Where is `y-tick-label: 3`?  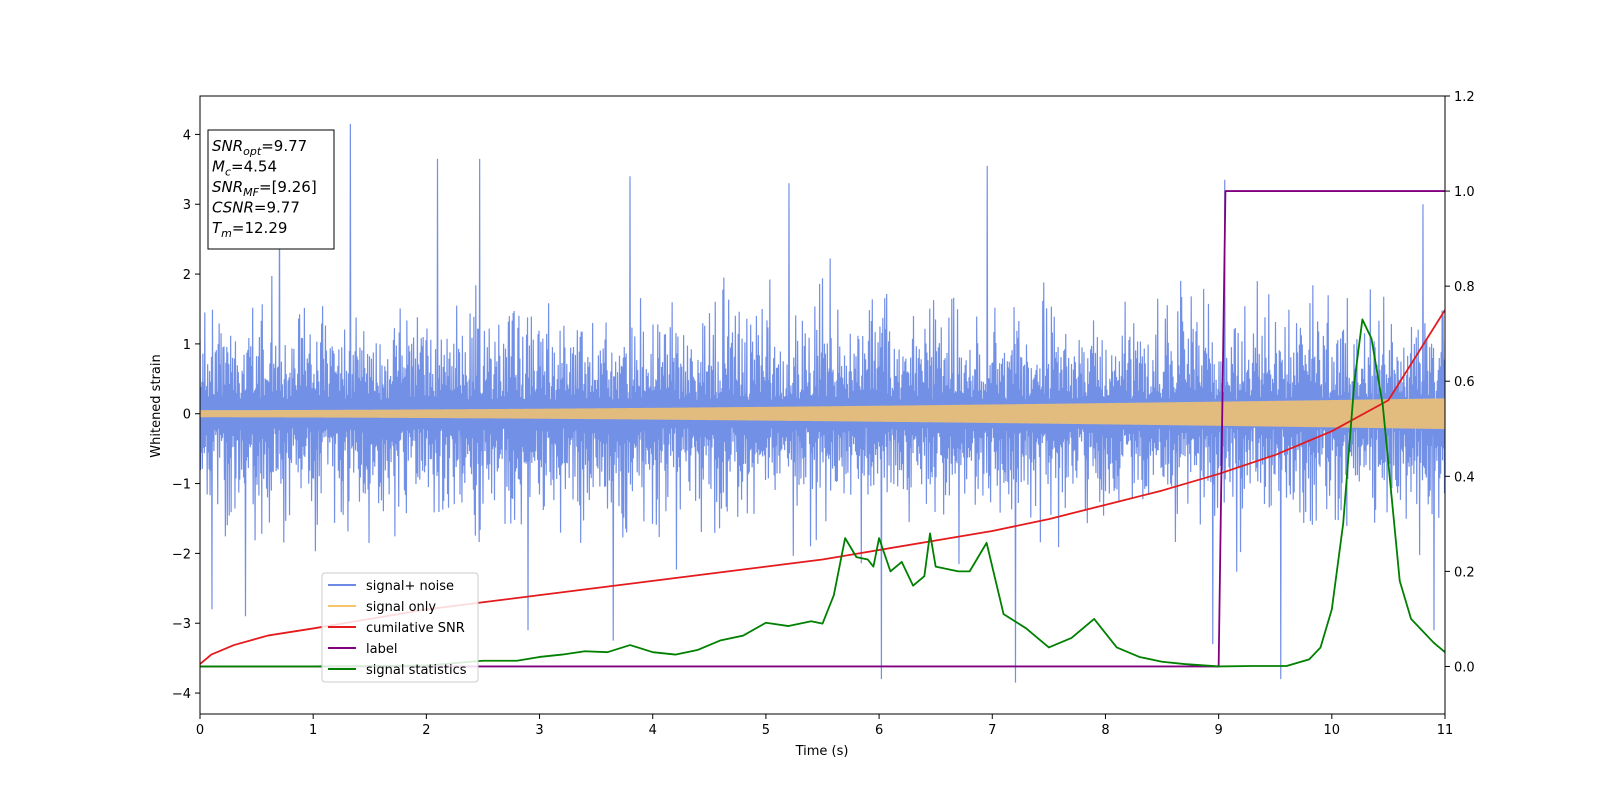 y-tick-label: 3 is located at coordinates (187, 205).